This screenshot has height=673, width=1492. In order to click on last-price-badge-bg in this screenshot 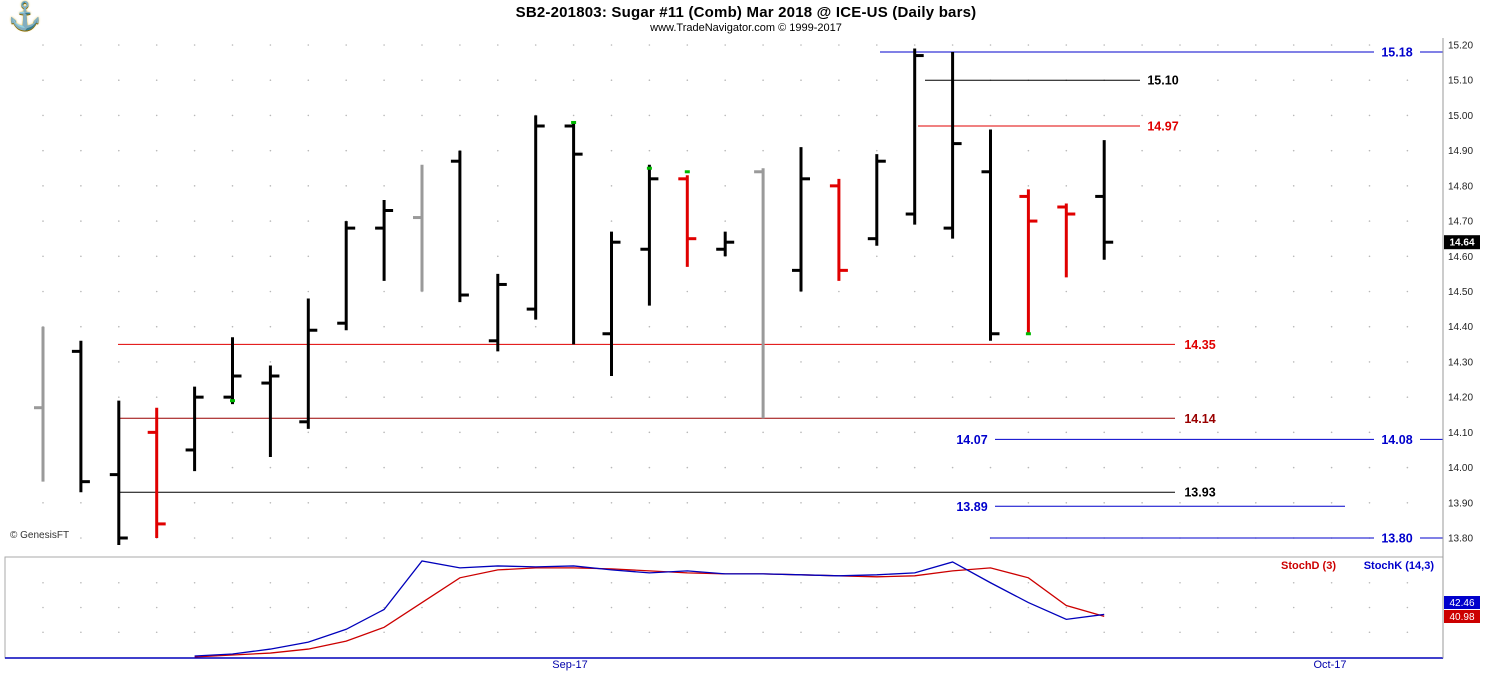, I will do `click(1462, 242)`.